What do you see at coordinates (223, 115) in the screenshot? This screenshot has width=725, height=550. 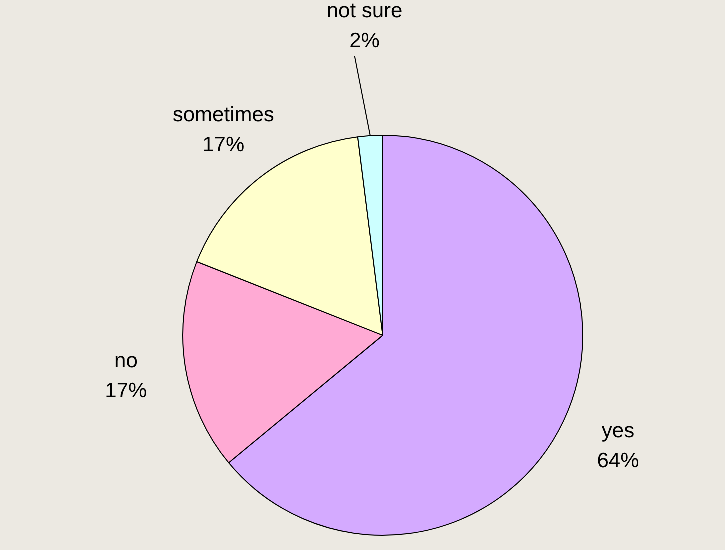 I see `slice-label: sometimes` at bounding box center [223, 115].